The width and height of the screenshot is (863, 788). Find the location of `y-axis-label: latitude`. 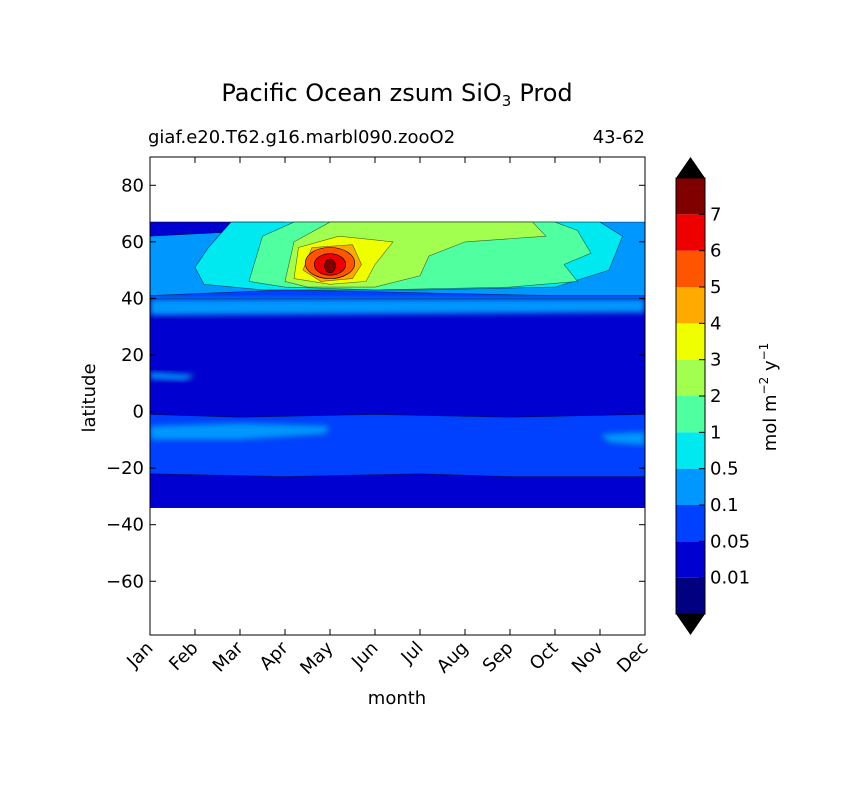

y-axis-label: latitude is located at coordinates (89, 397).